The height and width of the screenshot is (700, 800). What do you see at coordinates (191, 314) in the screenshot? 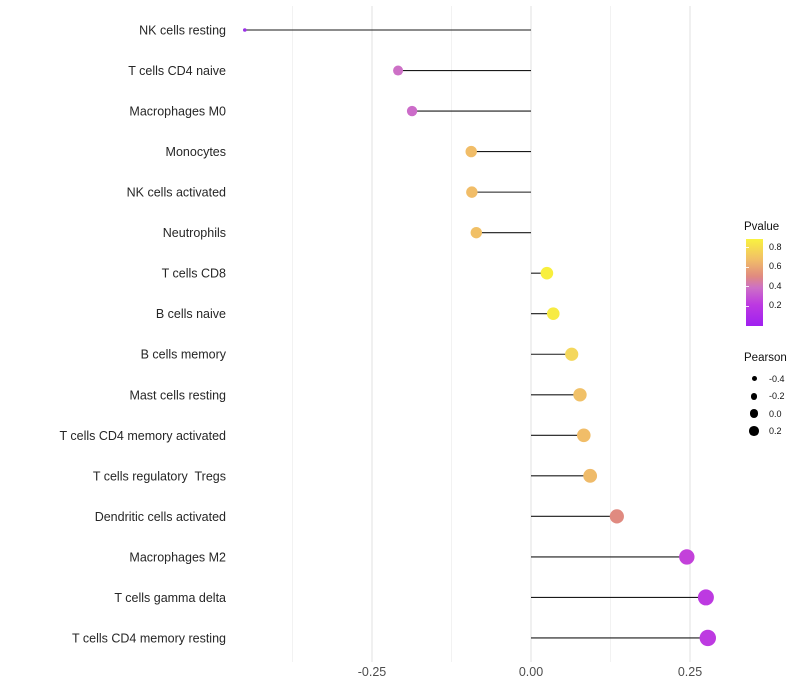
I see `category-label: B cells naive` at bounding box center [191, 314].